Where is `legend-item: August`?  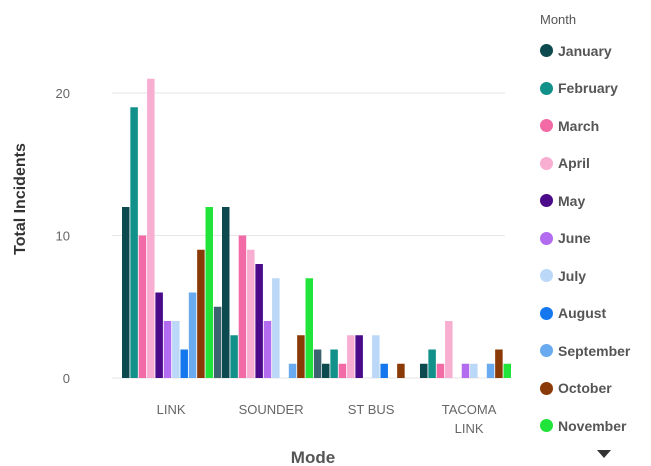 legend-item: August is located at coordinates (595, 314).